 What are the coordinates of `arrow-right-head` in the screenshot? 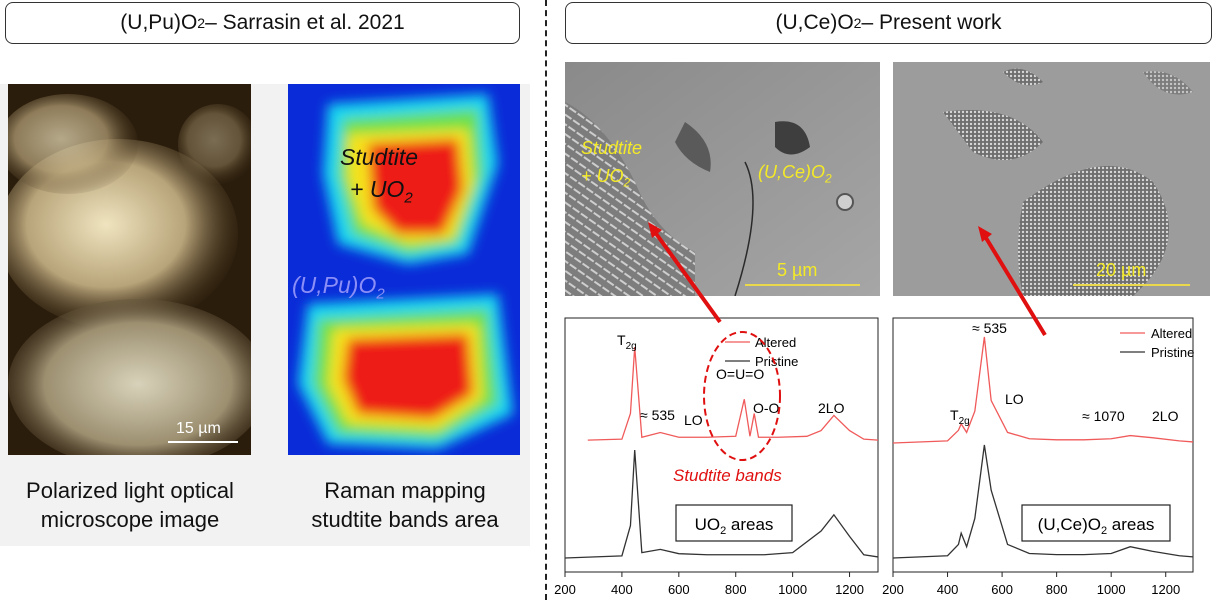 It's located at (985, 234).